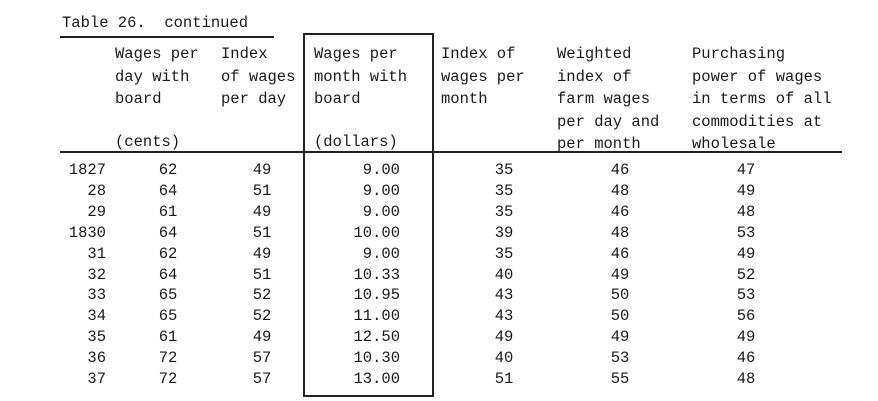  I want to click on row-year: 34, so click(96, 316).